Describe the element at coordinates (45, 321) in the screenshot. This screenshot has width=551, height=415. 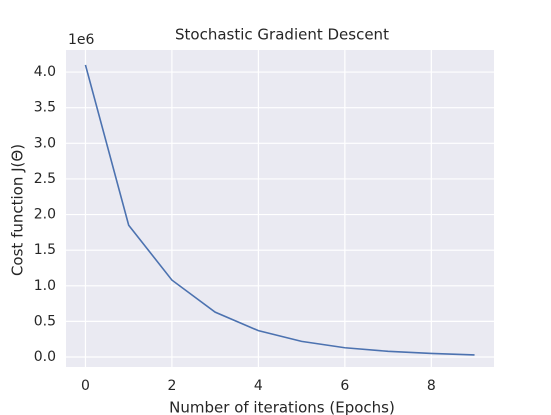
I see `y-tick-label: 0.5` at that location.